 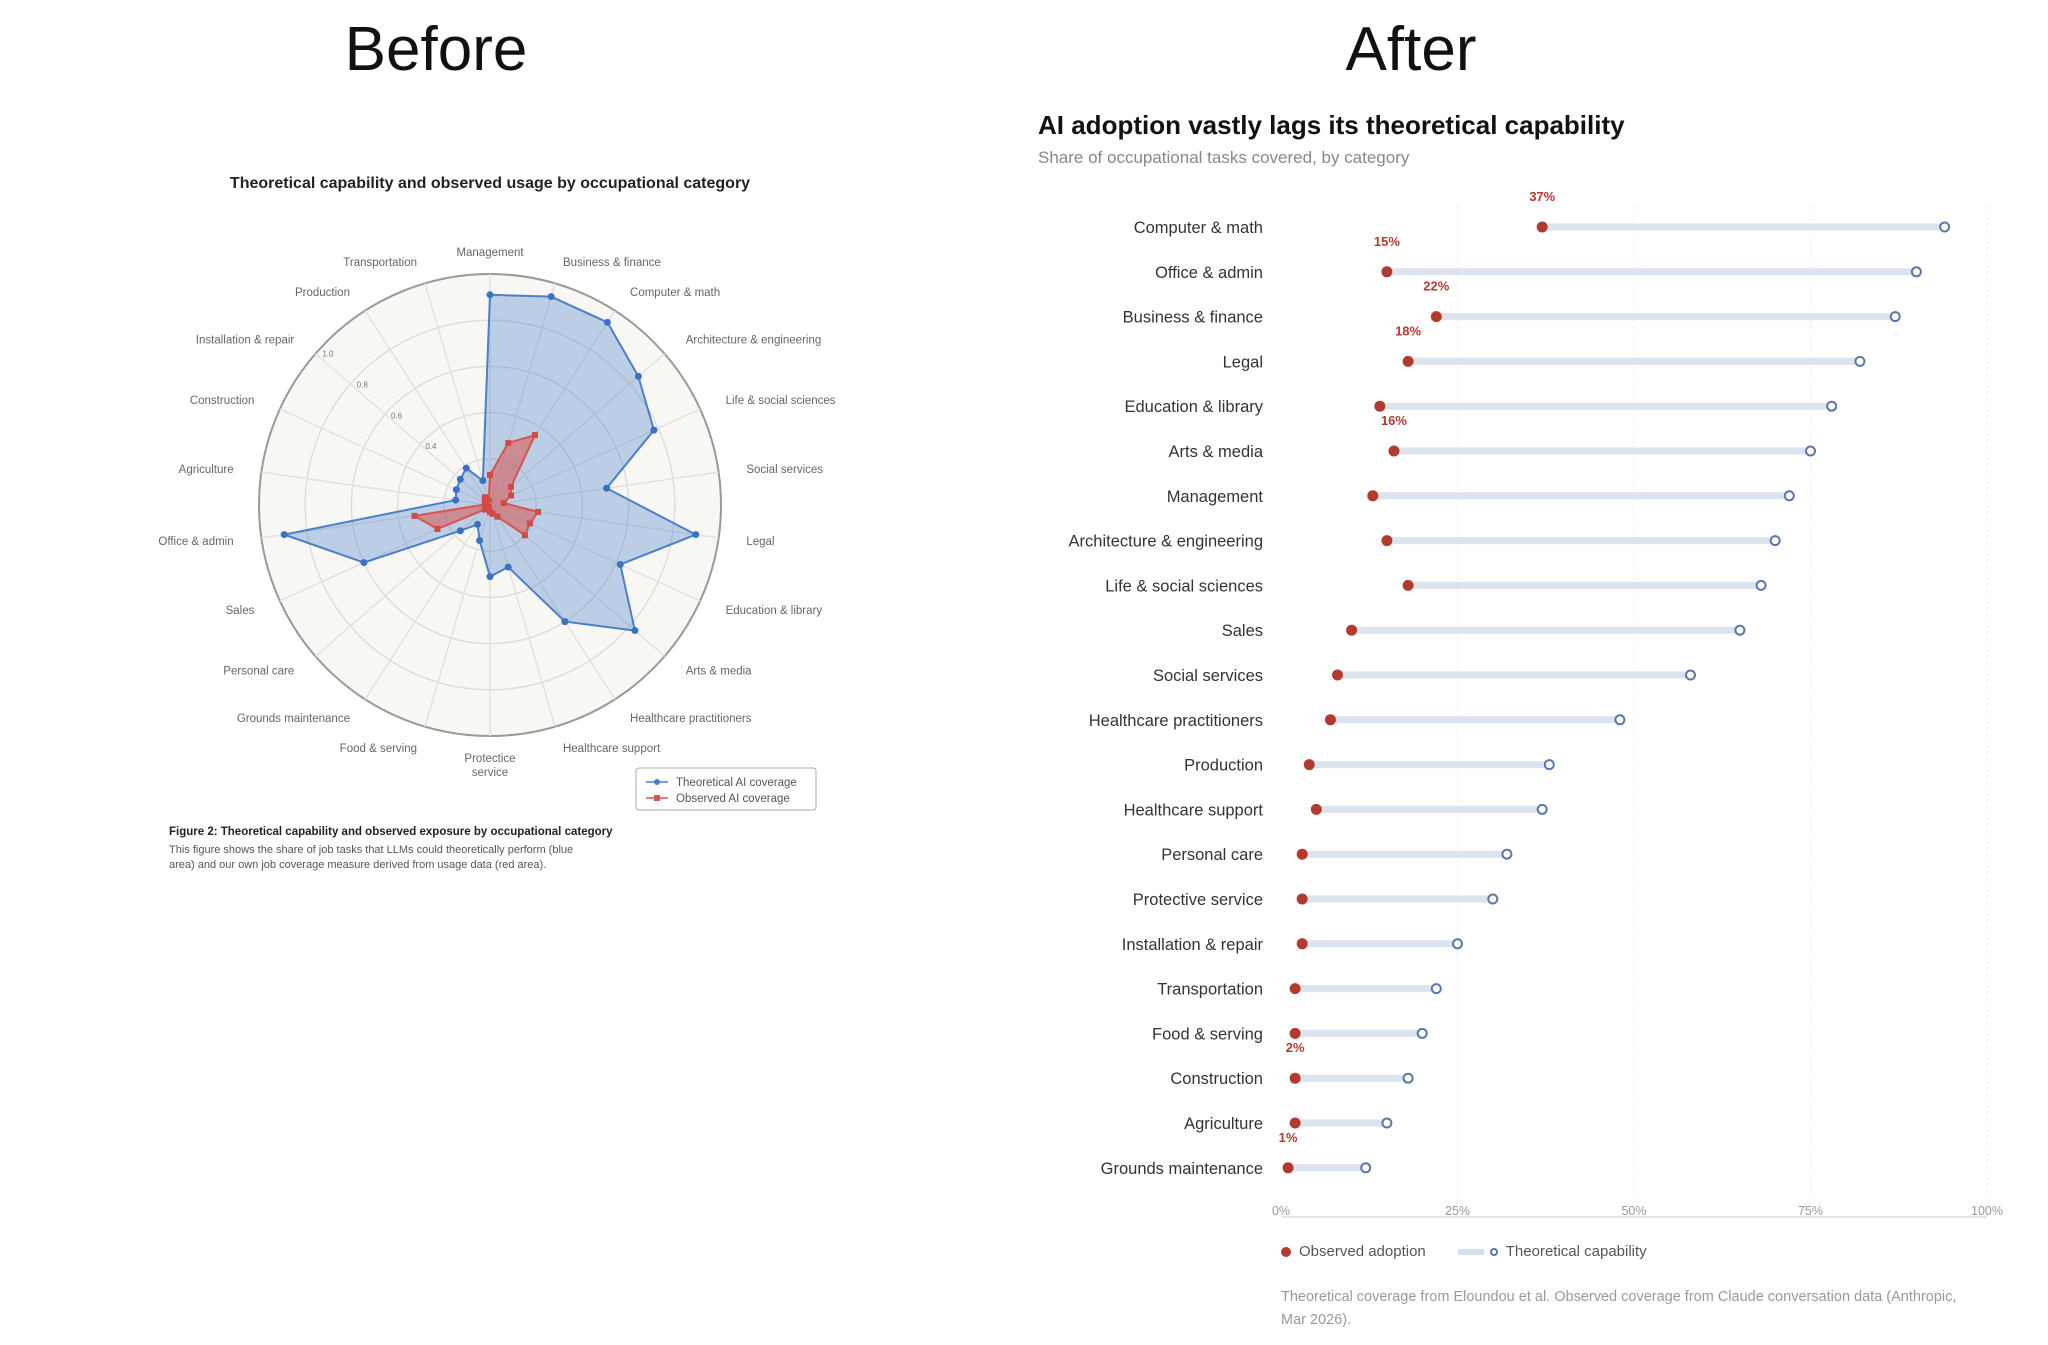 I want to click on legend-label: Observed AI coverage, so click(x=733, y=799).